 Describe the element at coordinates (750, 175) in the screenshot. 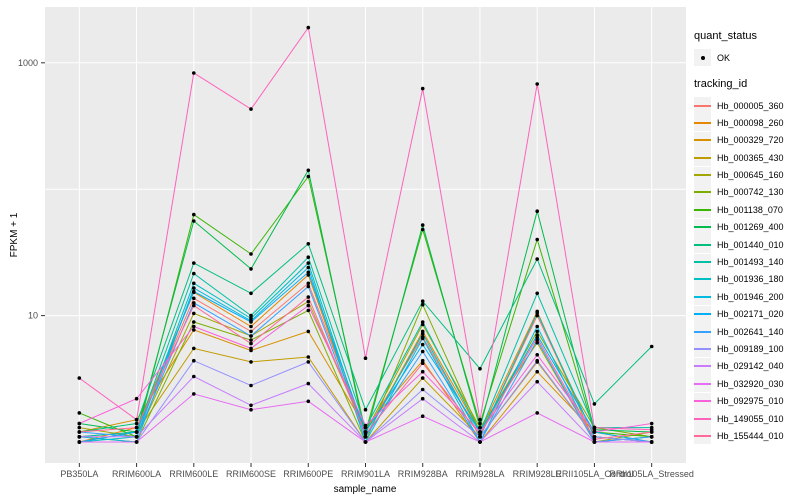

I see `legend-item-label: Hb_000645_160` at that location.